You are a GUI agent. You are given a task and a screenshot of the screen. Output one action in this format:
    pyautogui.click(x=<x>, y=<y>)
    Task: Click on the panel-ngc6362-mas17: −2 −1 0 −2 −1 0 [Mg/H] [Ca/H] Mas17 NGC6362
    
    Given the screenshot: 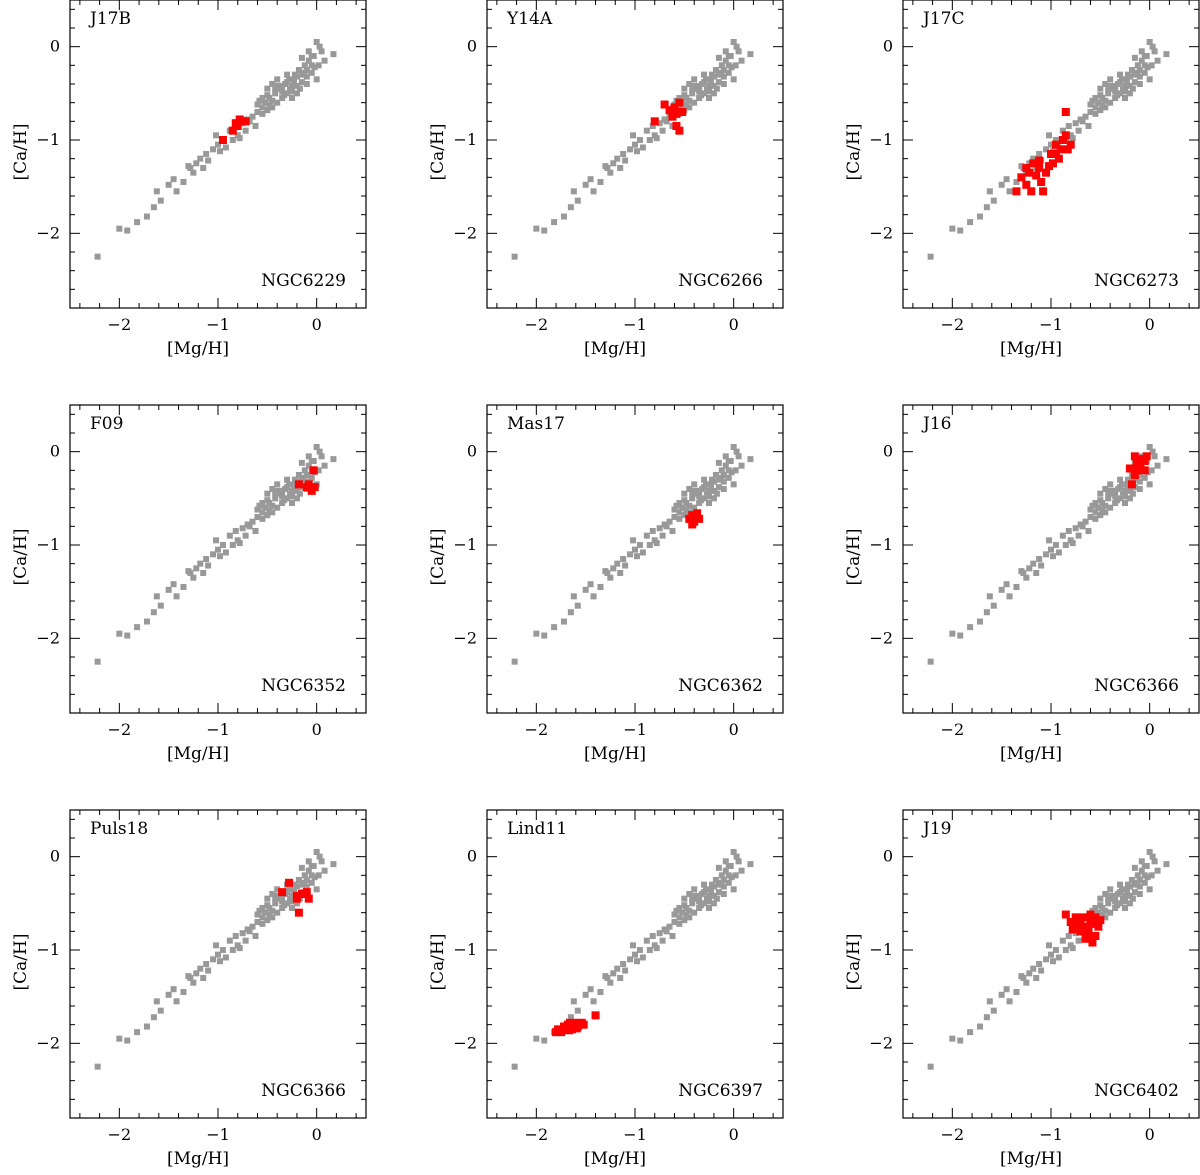 What is the action you would take?
    pyautogui.click(x=606, y=584)
    